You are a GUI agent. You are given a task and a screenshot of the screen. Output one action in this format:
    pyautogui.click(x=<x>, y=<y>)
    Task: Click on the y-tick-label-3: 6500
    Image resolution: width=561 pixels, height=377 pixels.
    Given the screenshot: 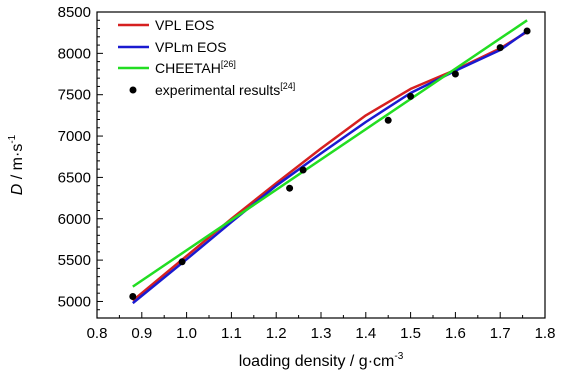 What is the action you would take?
    pyautogui.click(x=74, y=177)
    